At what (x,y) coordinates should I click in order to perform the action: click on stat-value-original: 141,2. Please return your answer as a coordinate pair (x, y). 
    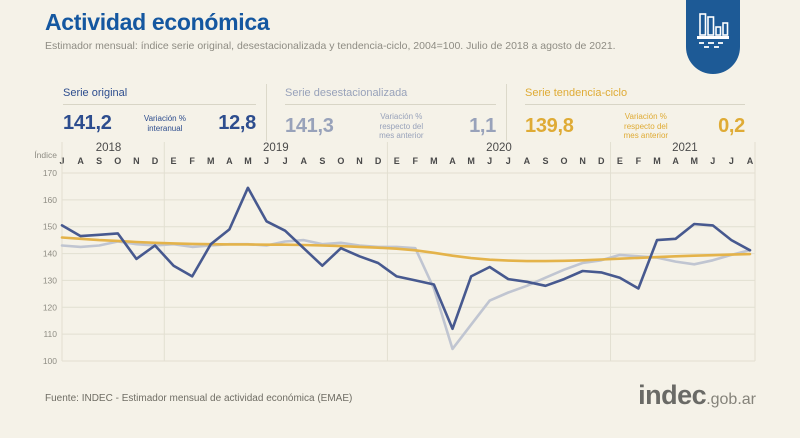
    Looking at the image, I should click on (87, 123).